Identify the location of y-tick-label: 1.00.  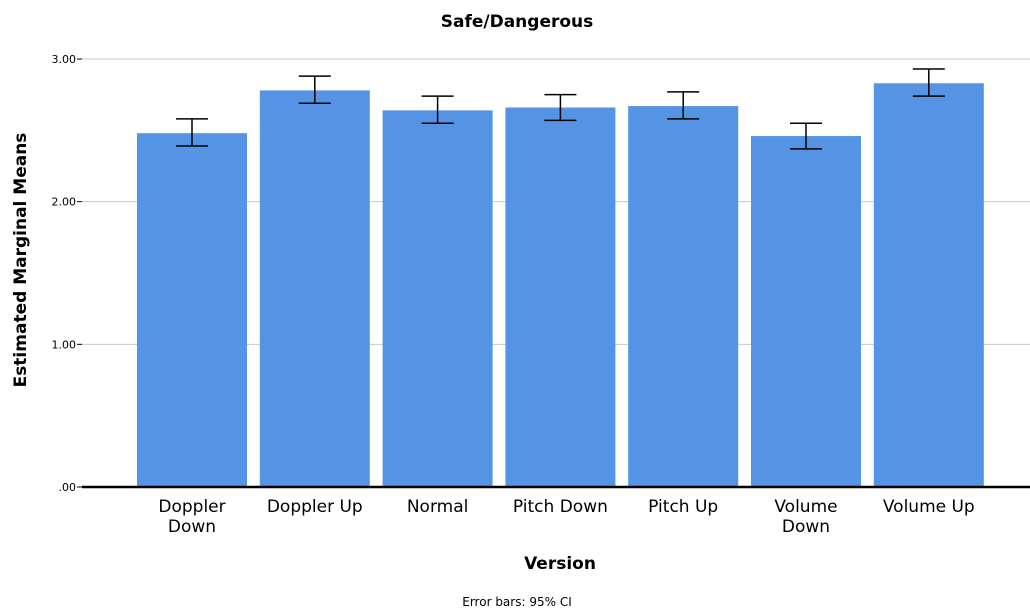
(64, 344).